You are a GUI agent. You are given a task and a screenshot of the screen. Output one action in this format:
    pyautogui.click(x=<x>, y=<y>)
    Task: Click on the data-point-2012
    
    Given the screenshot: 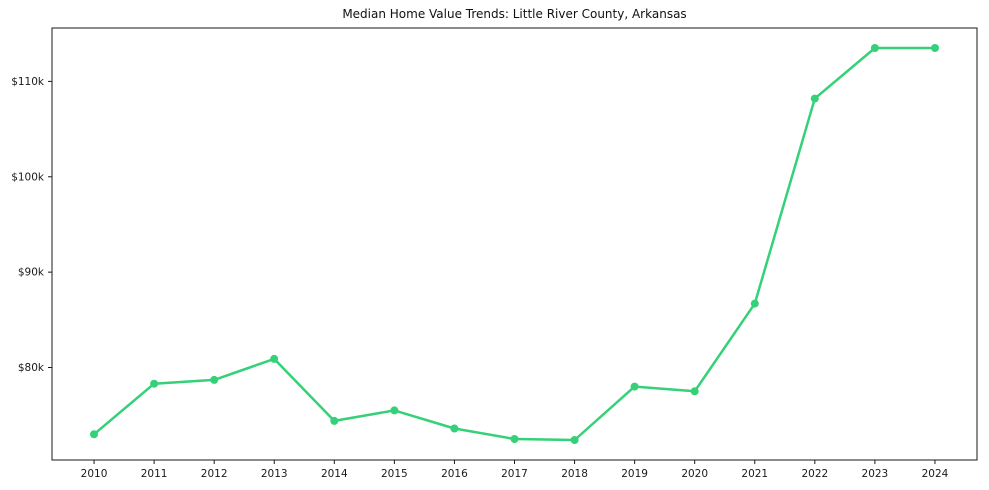 What is the action you would take?
    pyautogui.click(x=214, y=379)
    